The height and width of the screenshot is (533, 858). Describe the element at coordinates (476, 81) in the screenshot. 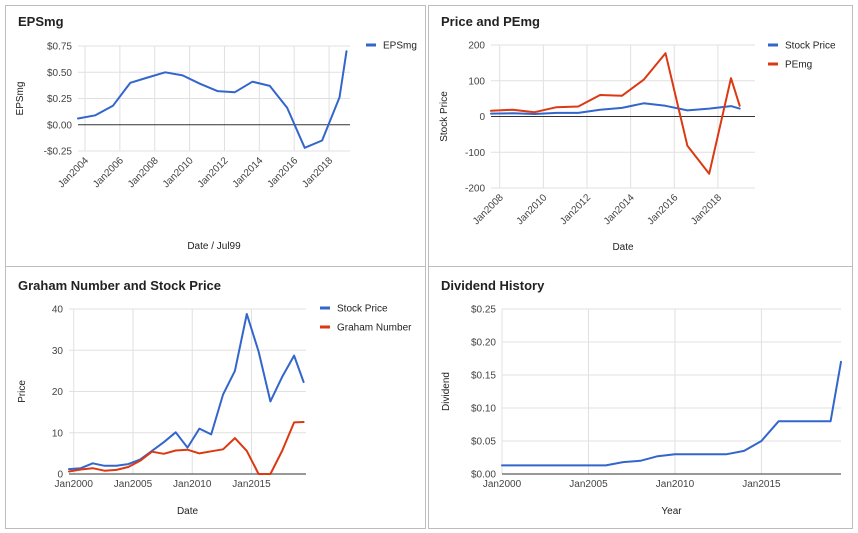

I see `y-tick-label: 100` at that location.